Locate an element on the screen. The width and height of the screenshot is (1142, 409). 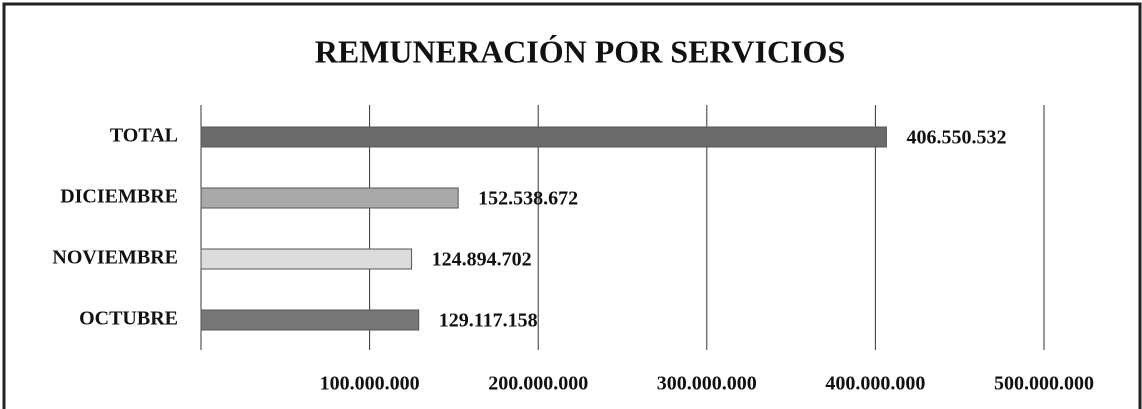
chart-title: REMUNERACIÓN POR SERVICIOS is located at coordinates (580, 51).